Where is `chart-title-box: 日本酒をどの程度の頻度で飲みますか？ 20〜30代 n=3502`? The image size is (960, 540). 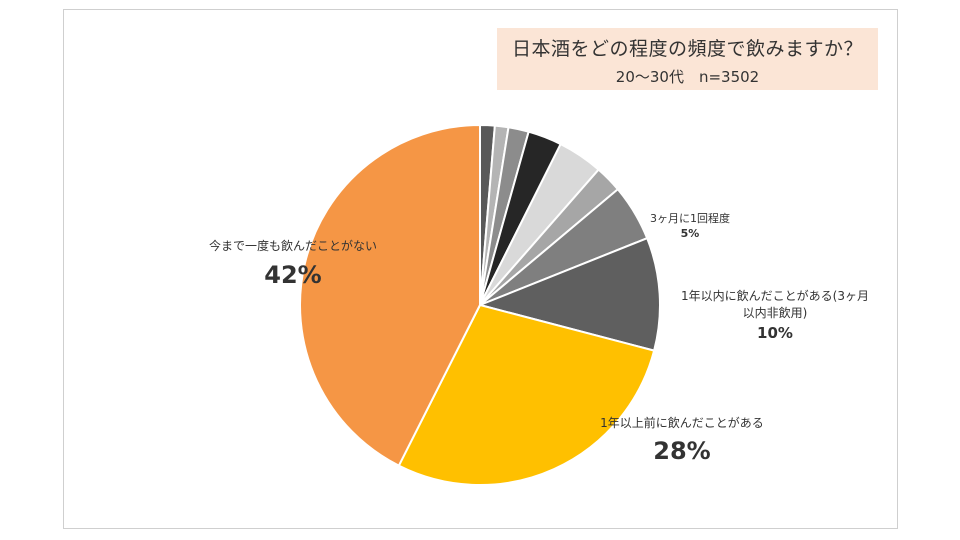 chart-title-box: 日本酒をどの程度の頻度で飲みますか？ 20〜30代 n=3502 is located at coordinates (687, 59).